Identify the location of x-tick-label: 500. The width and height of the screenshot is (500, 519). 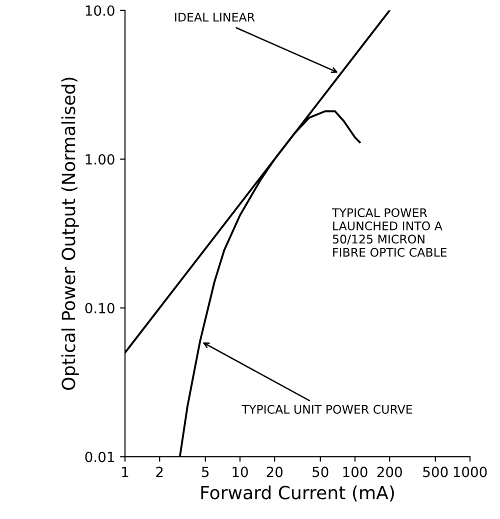
(435, 472).